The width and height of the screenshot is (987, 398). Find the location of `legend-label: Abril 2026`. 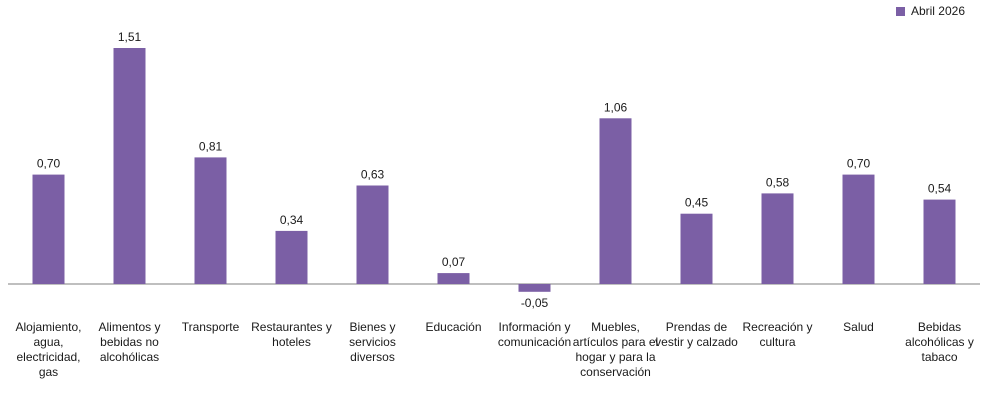

legend-label: Abril 2026 is located at coordinates (937, 11).